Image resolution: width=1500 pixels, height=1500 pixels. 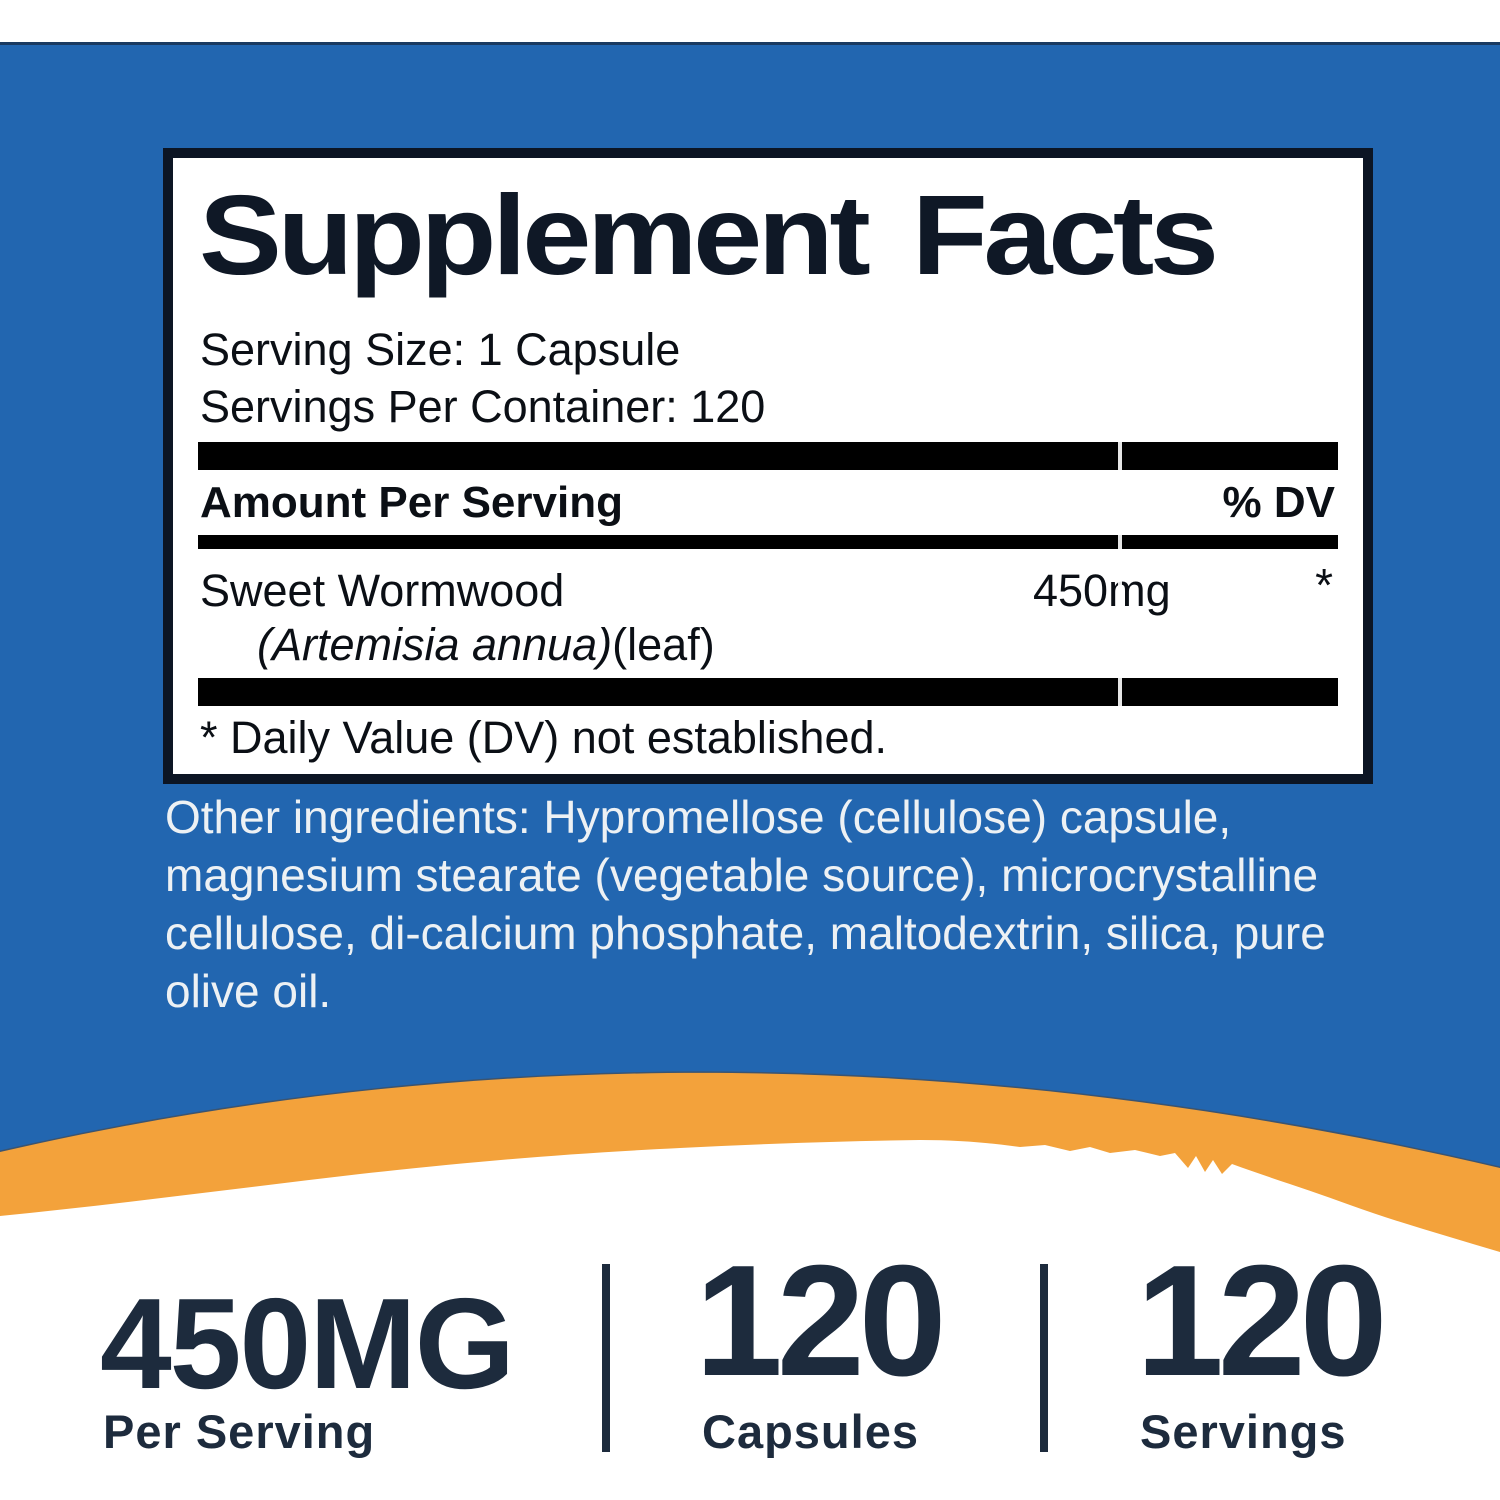 What do you see at coordinates (1324, 585) in the screenshot?
I see `ingredient-dv-asterisk: *` at bounding box center [1324, 585].